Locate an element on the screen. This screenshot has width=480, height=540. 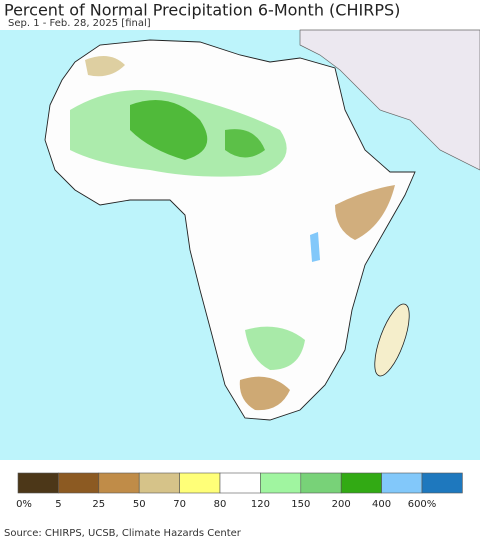
legend-label: 70 is located at coordinates (179, 504).